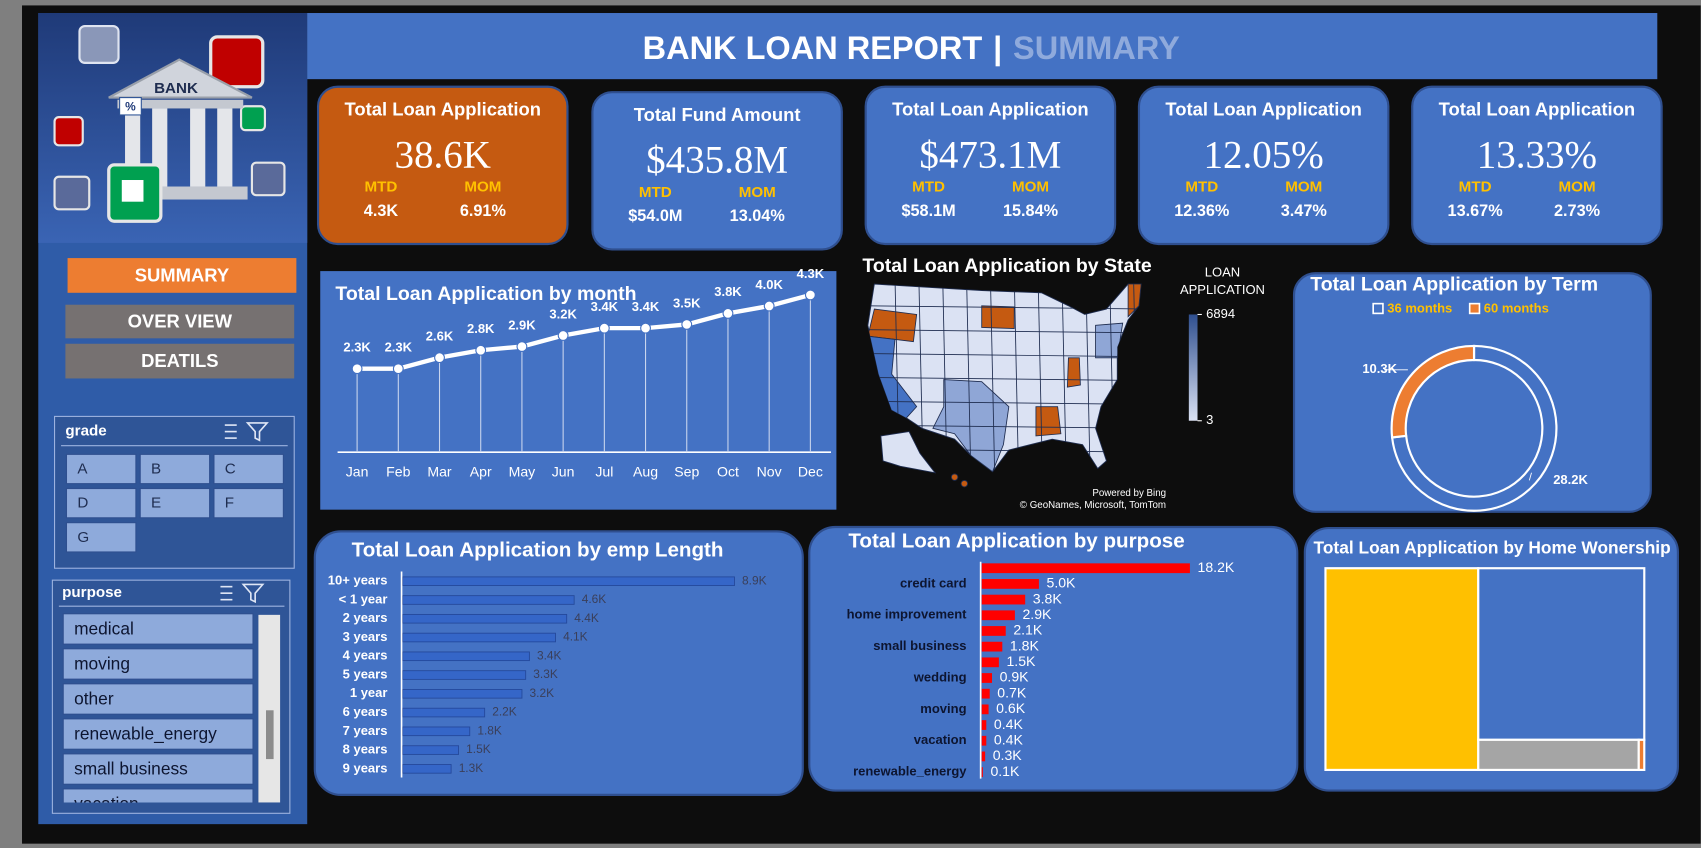  What do you see at coordinates (717, 114) in the screenshot?
I see `kpi-title: Total Fund Amount` at bounding box center [717, 114].